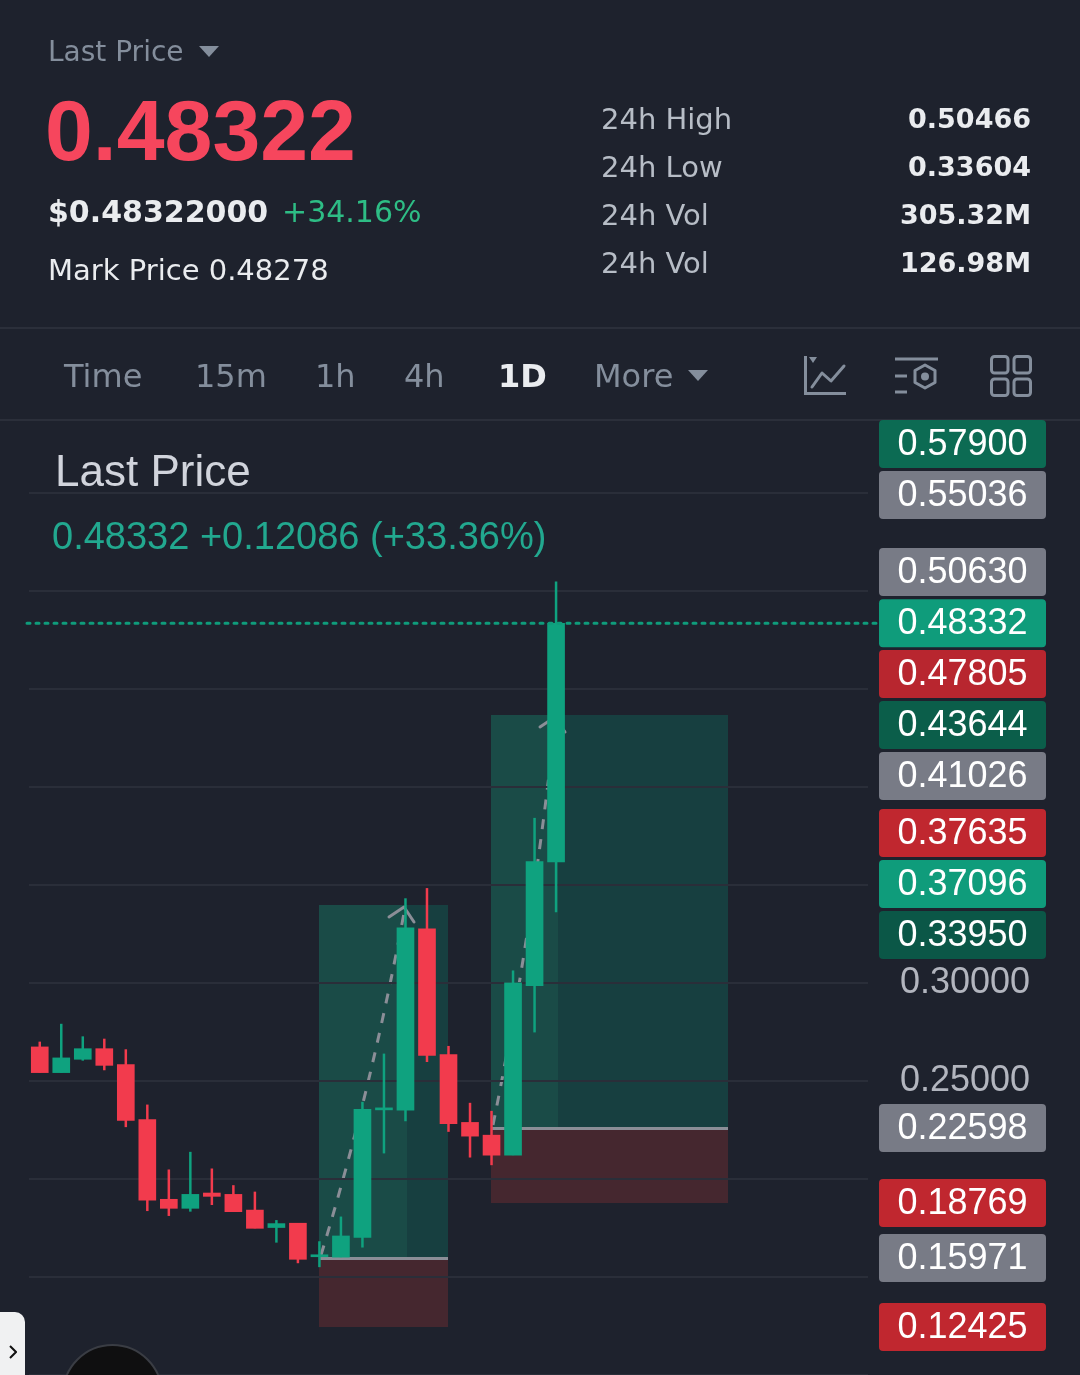 This screenshot has width=1080, height=1375. I want to click on text: 0.12425, so click(962, 1325).